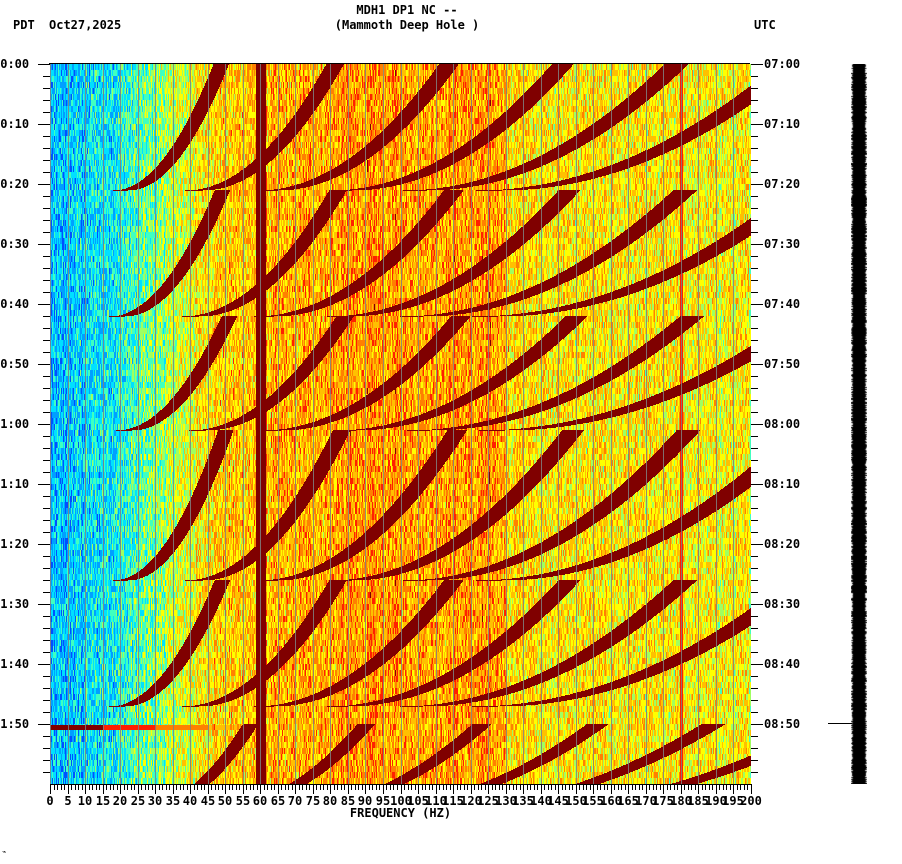  Describe the element at coordinates (782, 124) in the screenshot. I see `y-label-right: 07:10` at that location.